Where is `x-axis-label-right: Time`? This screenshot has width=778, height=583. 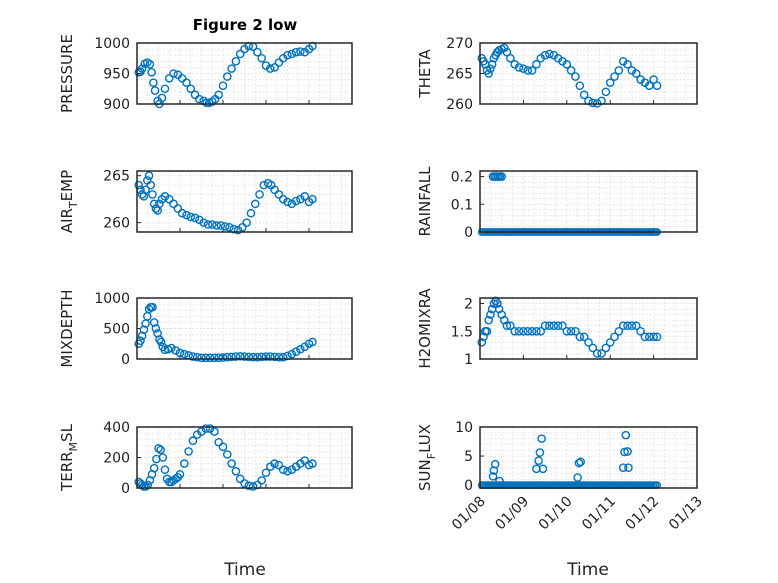 x-axis-label-right: Time is located at coordinates (587, 570).